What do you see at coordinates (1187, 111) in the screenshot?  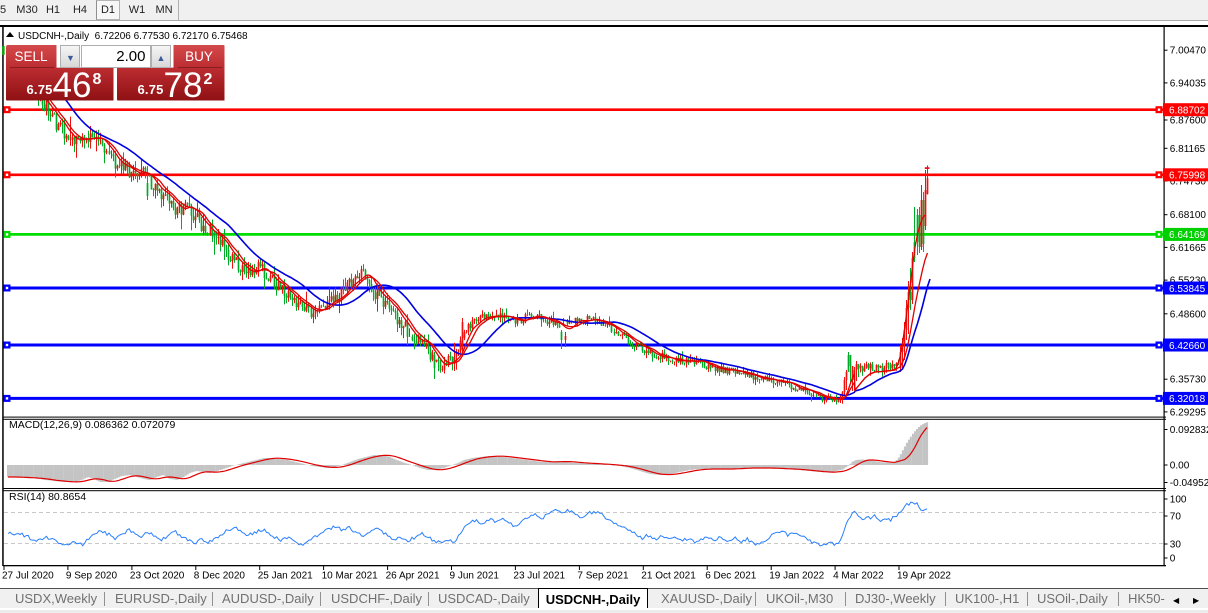 I see `svg-text: 6.88702` at bounding box center [1187, 111].